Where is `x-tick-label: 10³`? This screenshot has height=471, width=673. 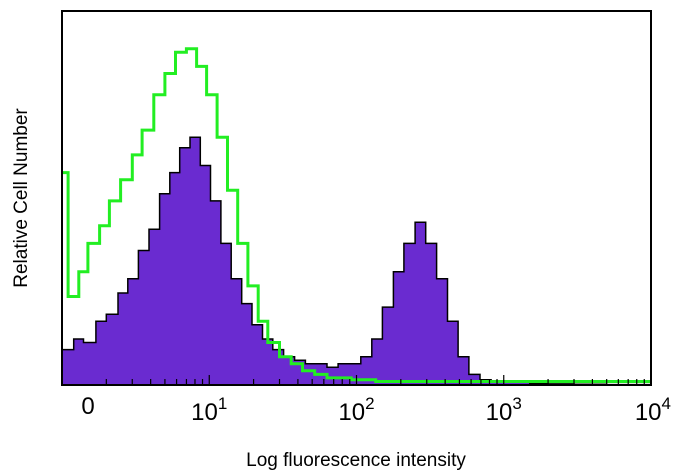
x-tick-label: 10³ is located at coordinates (504, 410).